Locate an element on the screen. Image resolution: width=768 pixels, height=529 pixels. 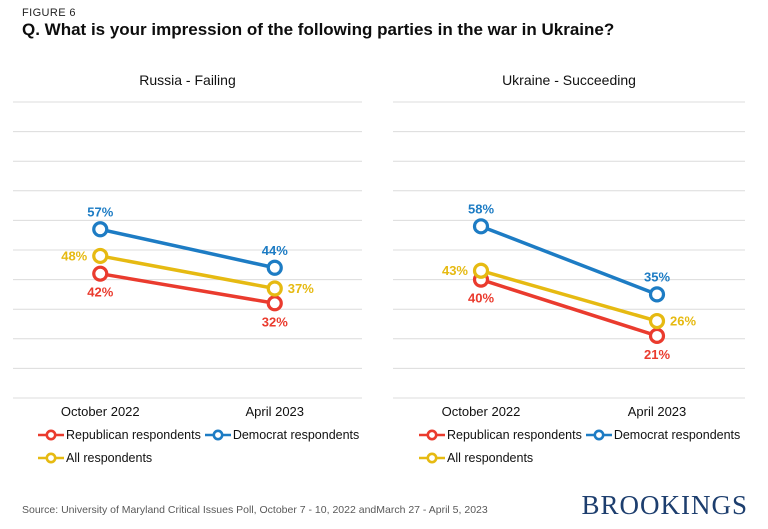
value-label-republican: 32% is located at coordinates (275, 321).